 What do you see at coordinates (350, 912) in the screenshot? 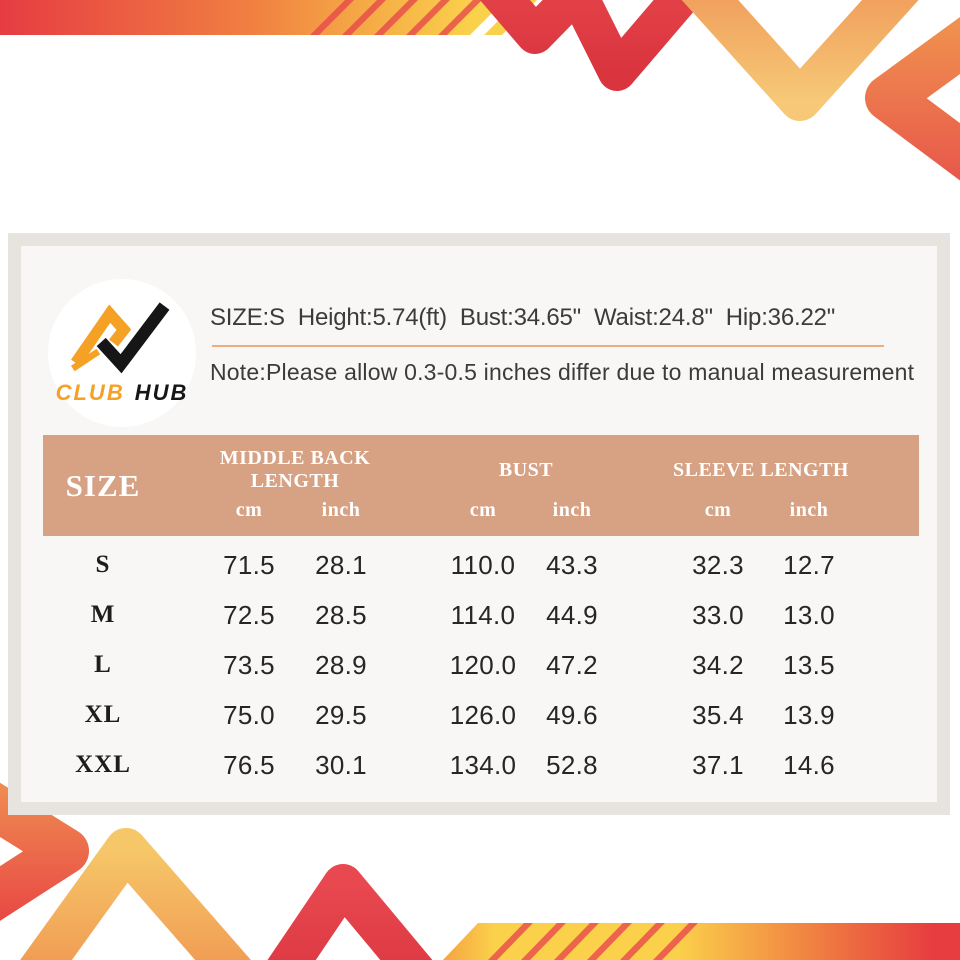
I see `bottom-red-mountain-shape` at bounding box center [350, 912].